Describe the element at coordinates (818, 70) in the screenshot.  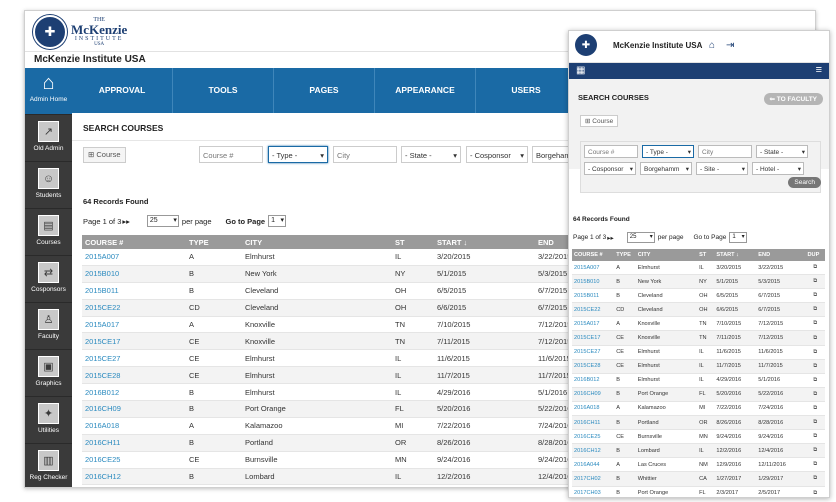
I see `hamburger-menu-icon: ≡` at that location.